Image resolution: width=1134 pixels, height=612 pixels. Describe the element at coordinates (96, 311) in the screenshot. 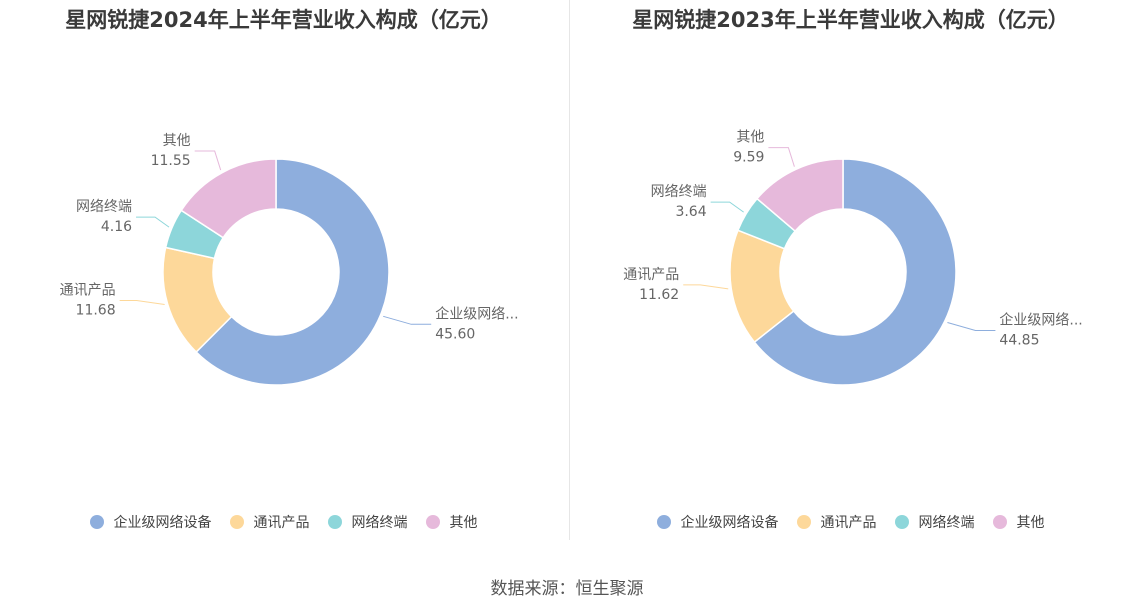

I see `slice-value-comm: 11.68` at that location.